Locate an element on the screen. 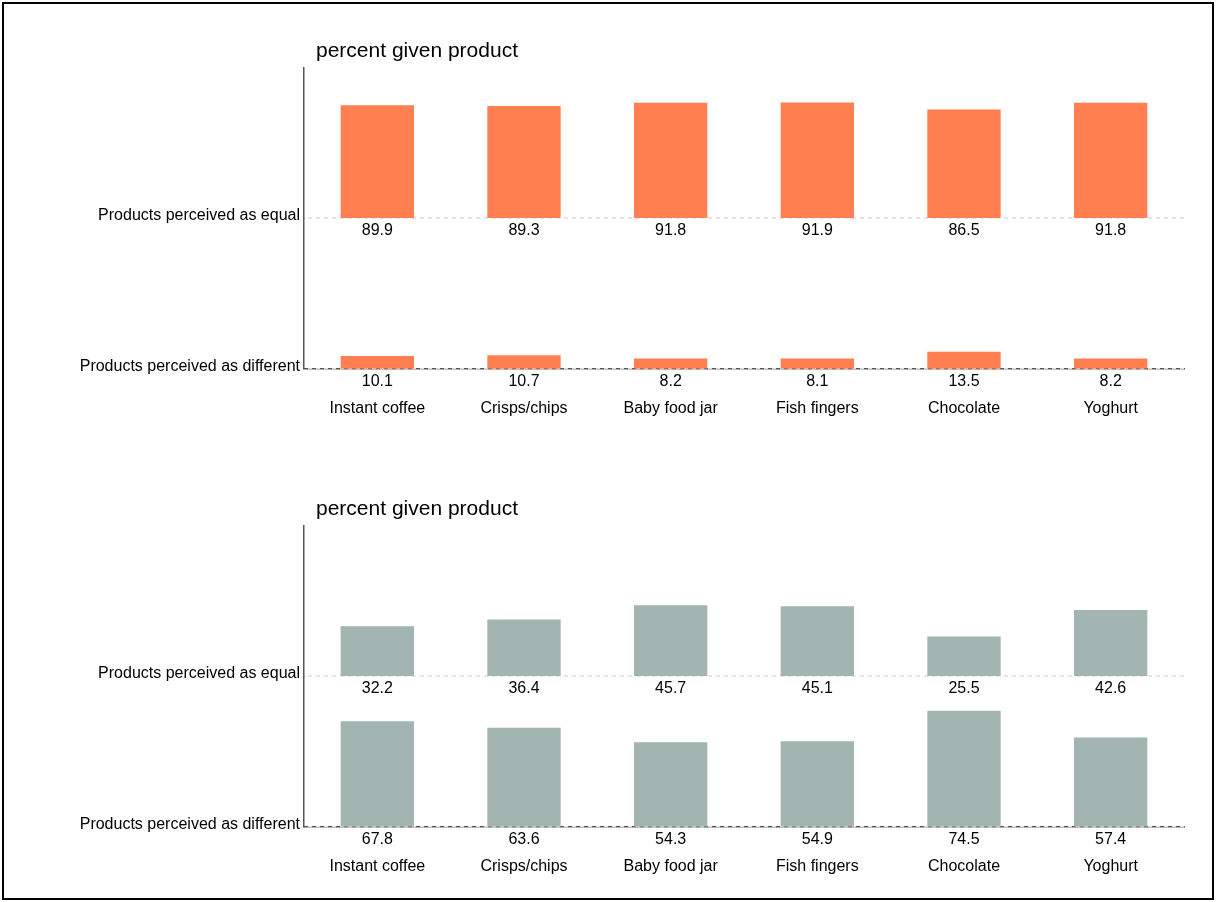 This screenshot has width=1216, height=902. data-label: 10.1 is located at coordinates (377, 381).